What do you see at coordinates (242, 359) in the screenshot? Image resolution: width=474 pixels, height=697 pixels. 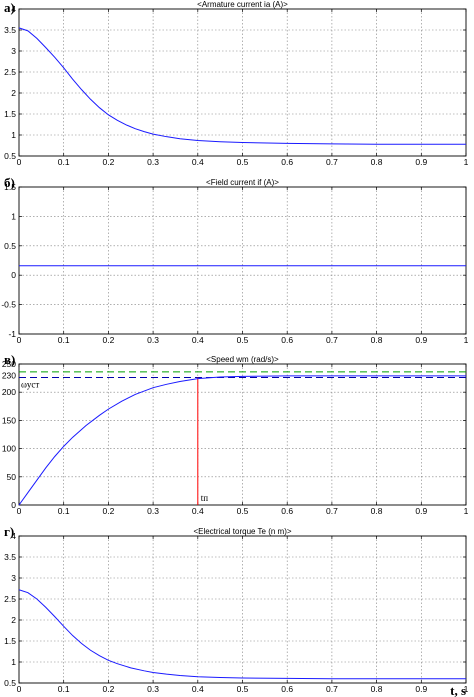 I see `panel-title: <Speed wm (rad/s)>` at bounding box center [242, 359].